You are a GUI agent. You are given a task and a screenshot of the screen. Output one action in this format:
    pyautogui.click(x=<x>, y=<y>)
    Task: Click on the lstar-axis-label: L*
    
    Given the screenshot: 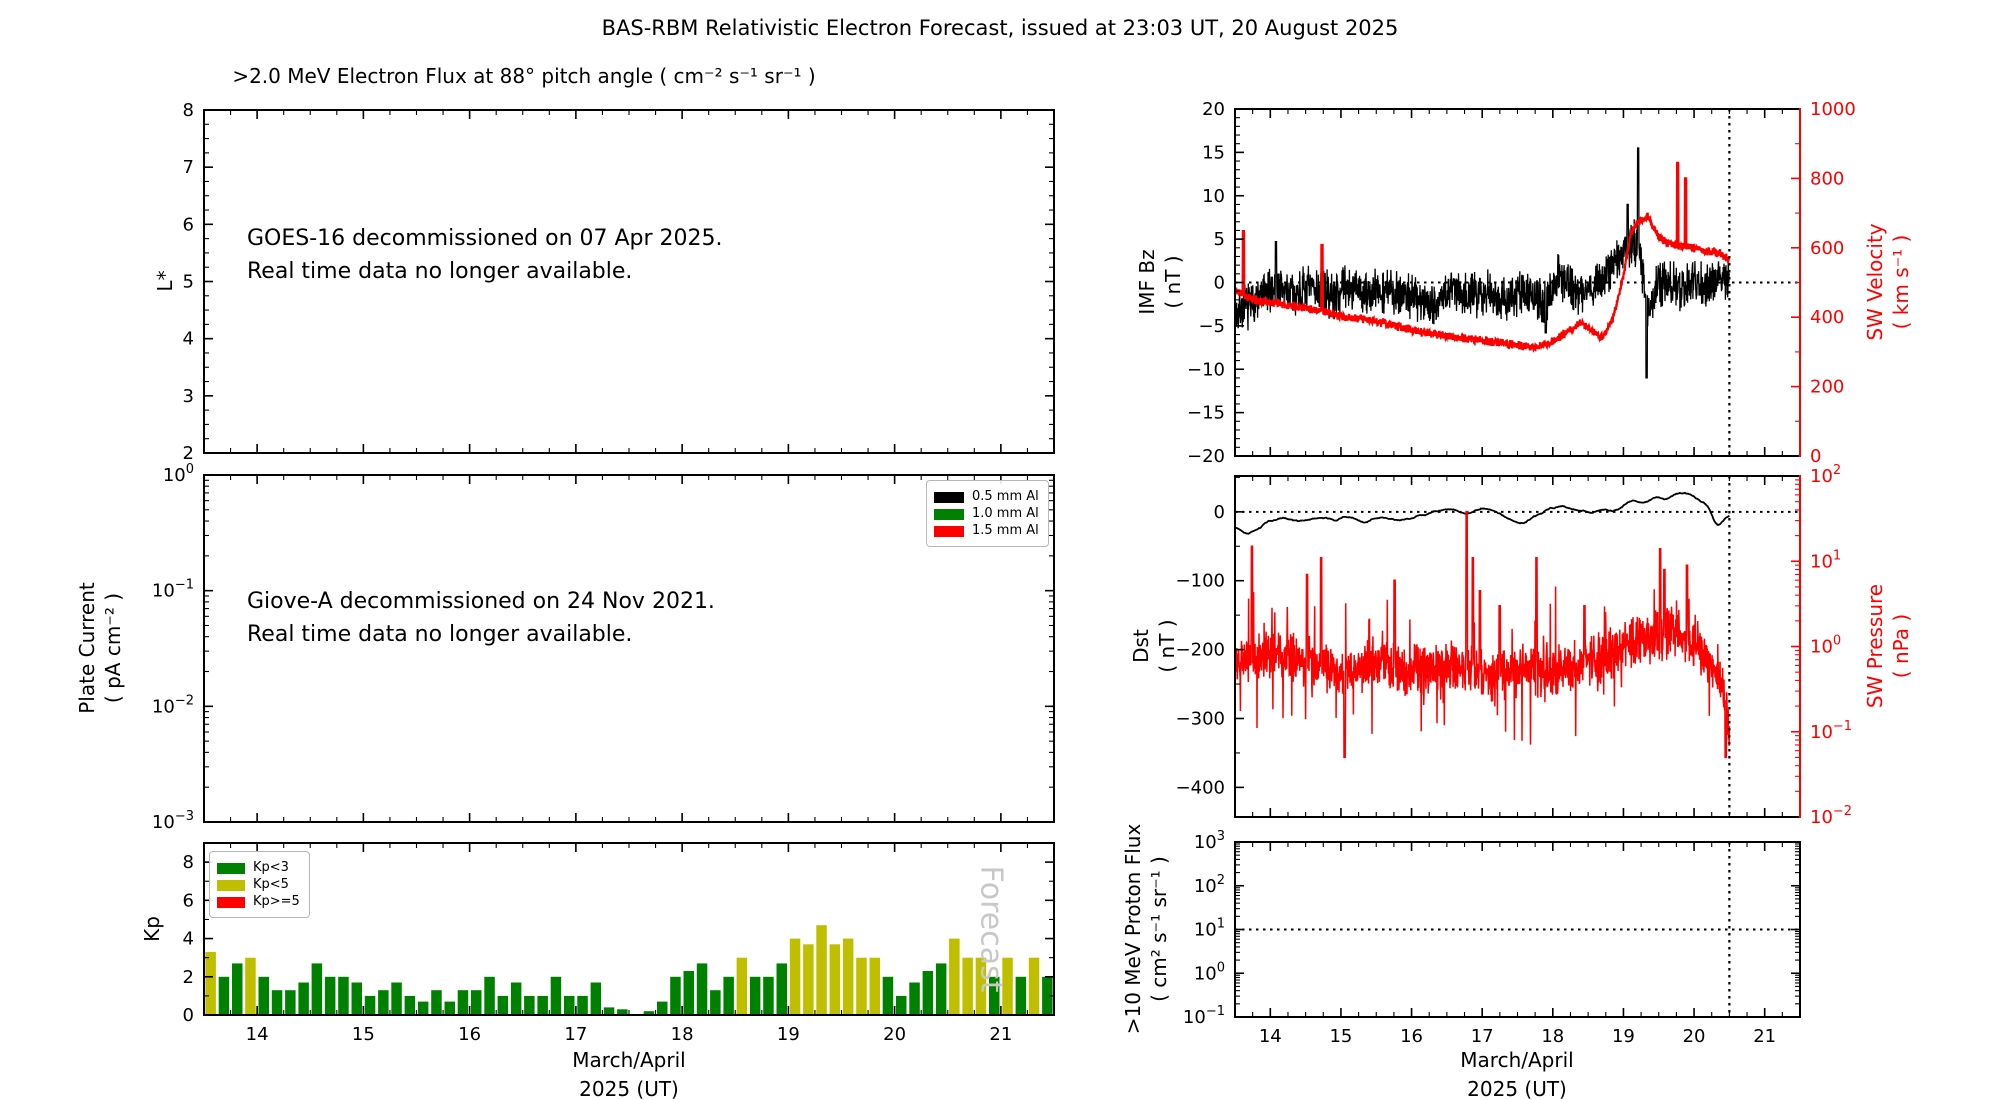 What is the action you would take?
    pyautogui.click(x=165, y=281)
    